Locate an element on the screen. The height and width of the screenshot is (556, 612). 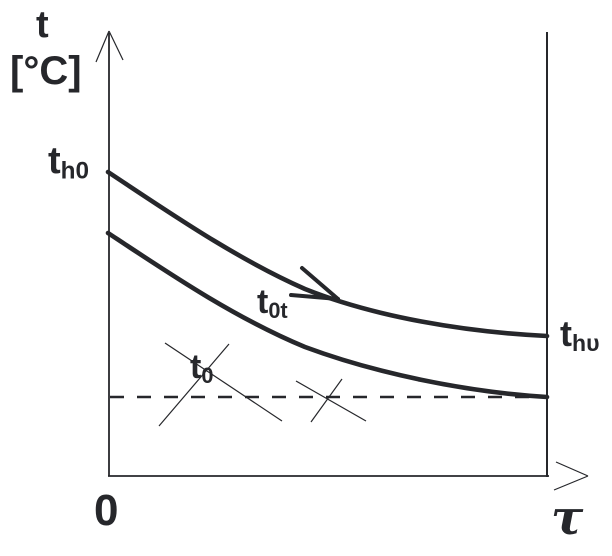
thv-subscript: hυ is located at coordinates (586, 343).